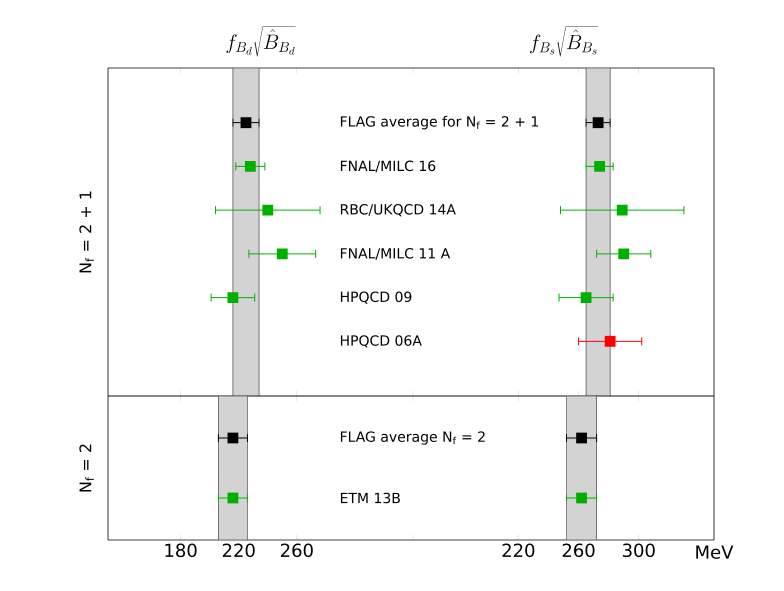 The height and width of the screenshot is (591, 784). I want to click on chart-title: $f_{B_s}\sqrt{\hat{B}_{B_s}}$, so click(564, 41).